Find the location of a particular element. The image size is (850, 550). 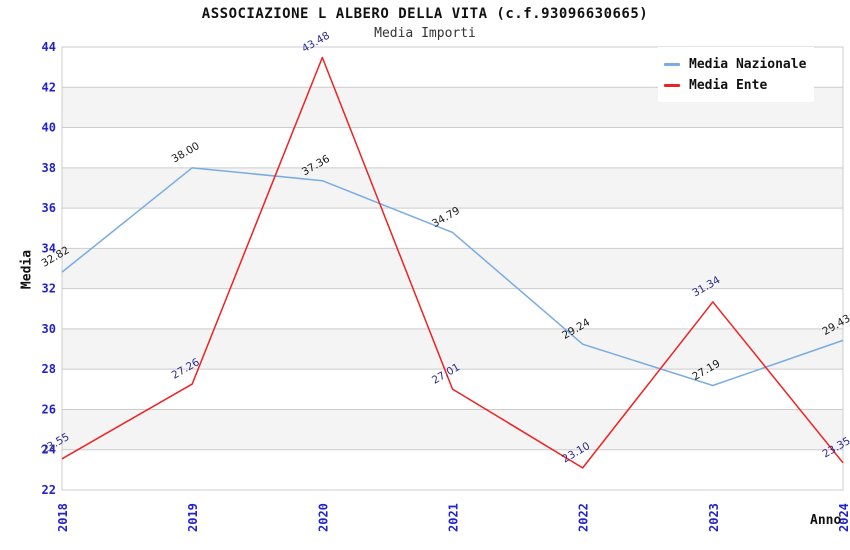

y-tick-label: 22 is located at coordinates (49, 490).